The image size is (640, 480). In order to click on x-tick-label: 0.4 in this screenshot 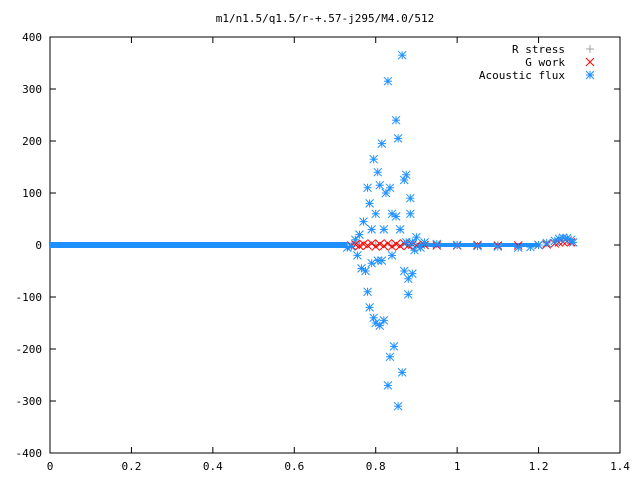, I will do `click(213, 466)`.